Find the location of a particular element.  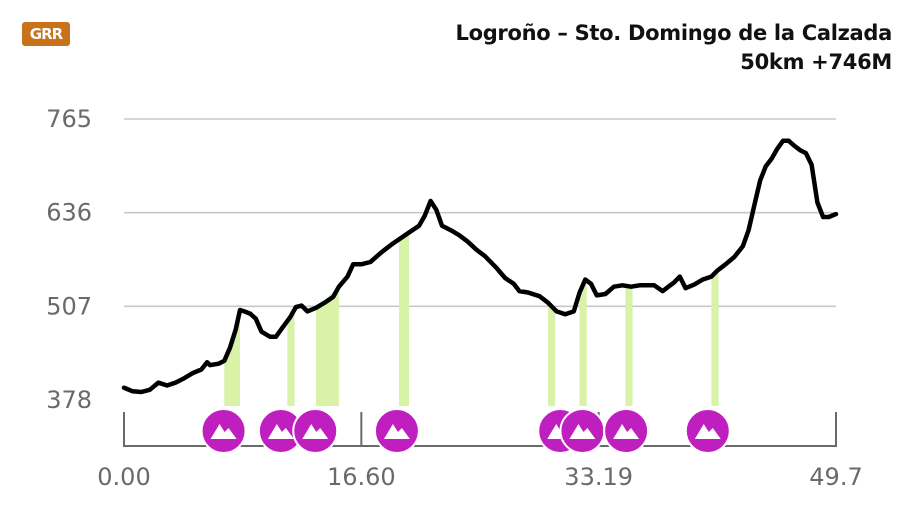

y-tick-label: 378 is located at coordinates (69, 400).